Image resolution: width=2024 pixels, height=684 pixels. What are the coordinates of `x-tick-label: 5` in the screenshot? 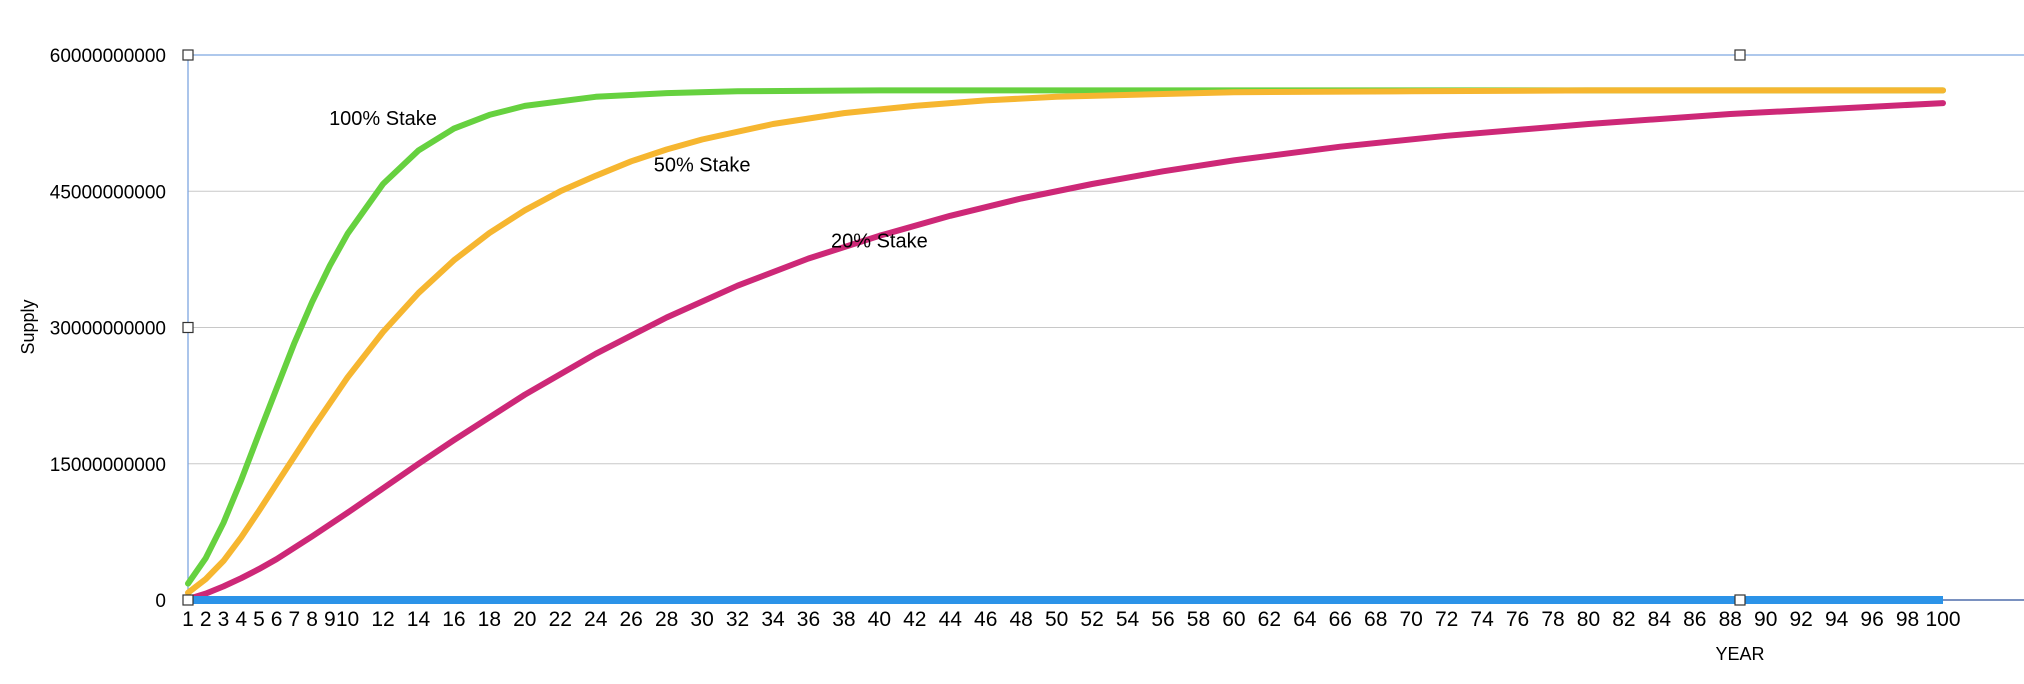 It's located at (259, 619).